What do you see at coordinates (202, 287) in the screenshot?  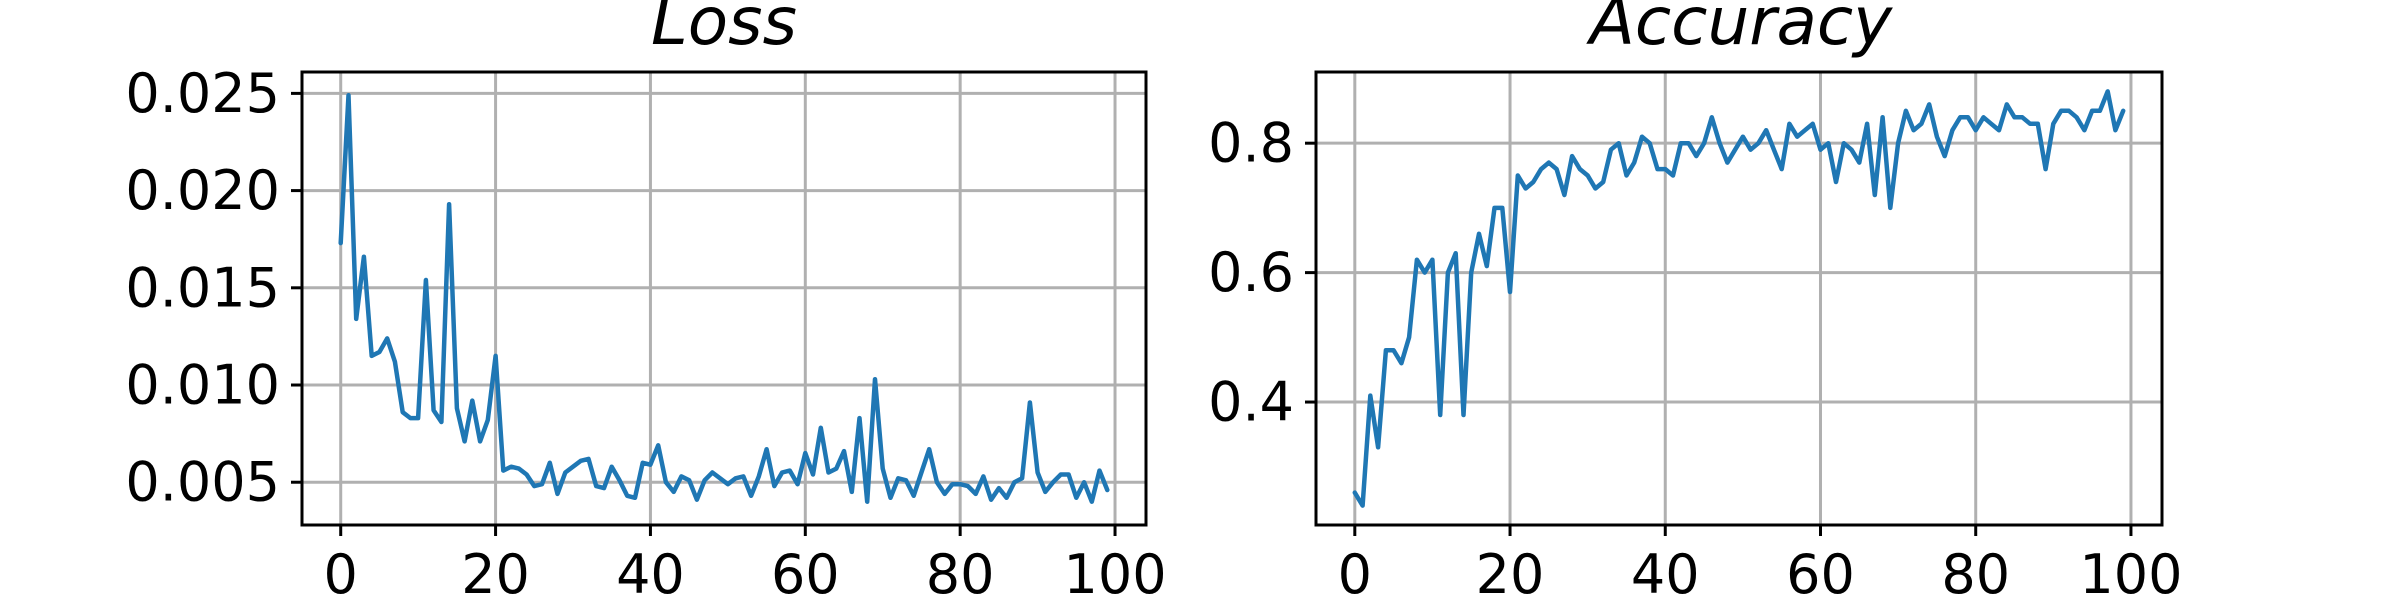 I see `y-tick-label: 0.015` at bounding box center [202, 287].